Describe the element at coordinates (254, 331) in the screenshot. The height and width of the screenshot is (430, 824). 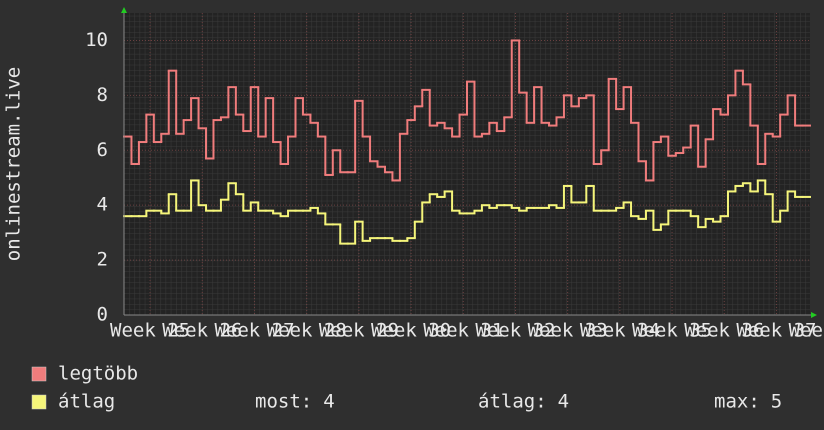
I see `x-tick-label: Week 27` at that location.